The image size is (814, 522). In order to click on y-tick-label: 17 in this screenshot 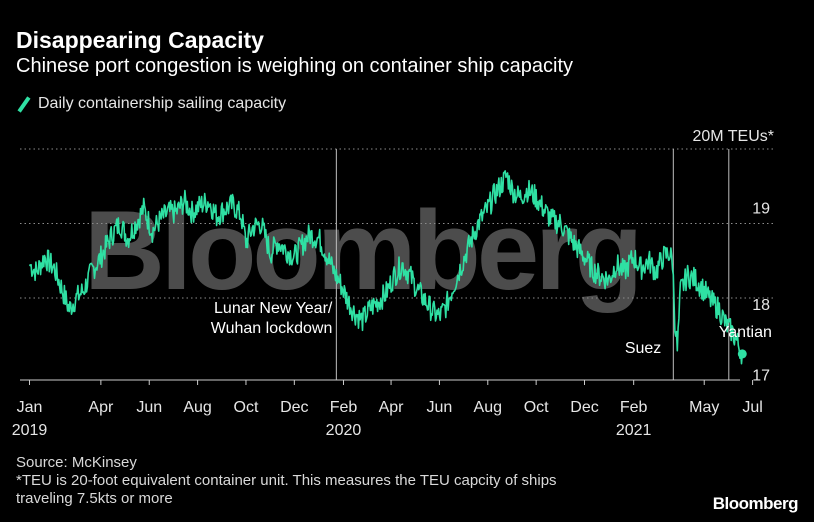, I will do `click(761, 376)`.